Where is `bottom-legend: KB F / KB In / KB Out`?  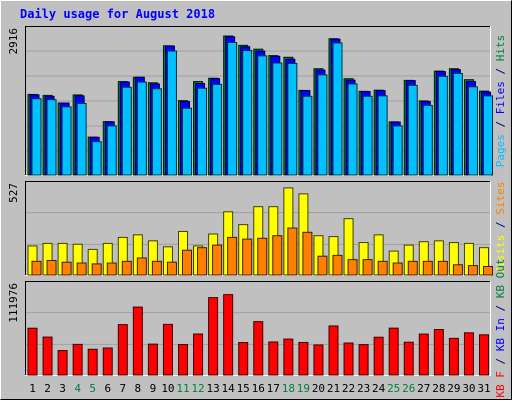 bottom-legend: KB F / KB In / KB Out is located at coordinates (500, 327).